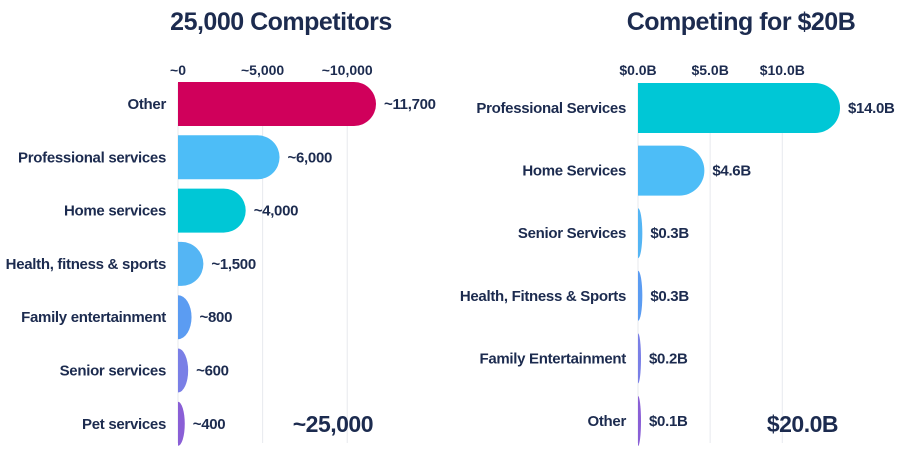  Describe the element at coordinates (276, 211) in the screenshot. I see `competitors-value-label: ~4,000` at that location.